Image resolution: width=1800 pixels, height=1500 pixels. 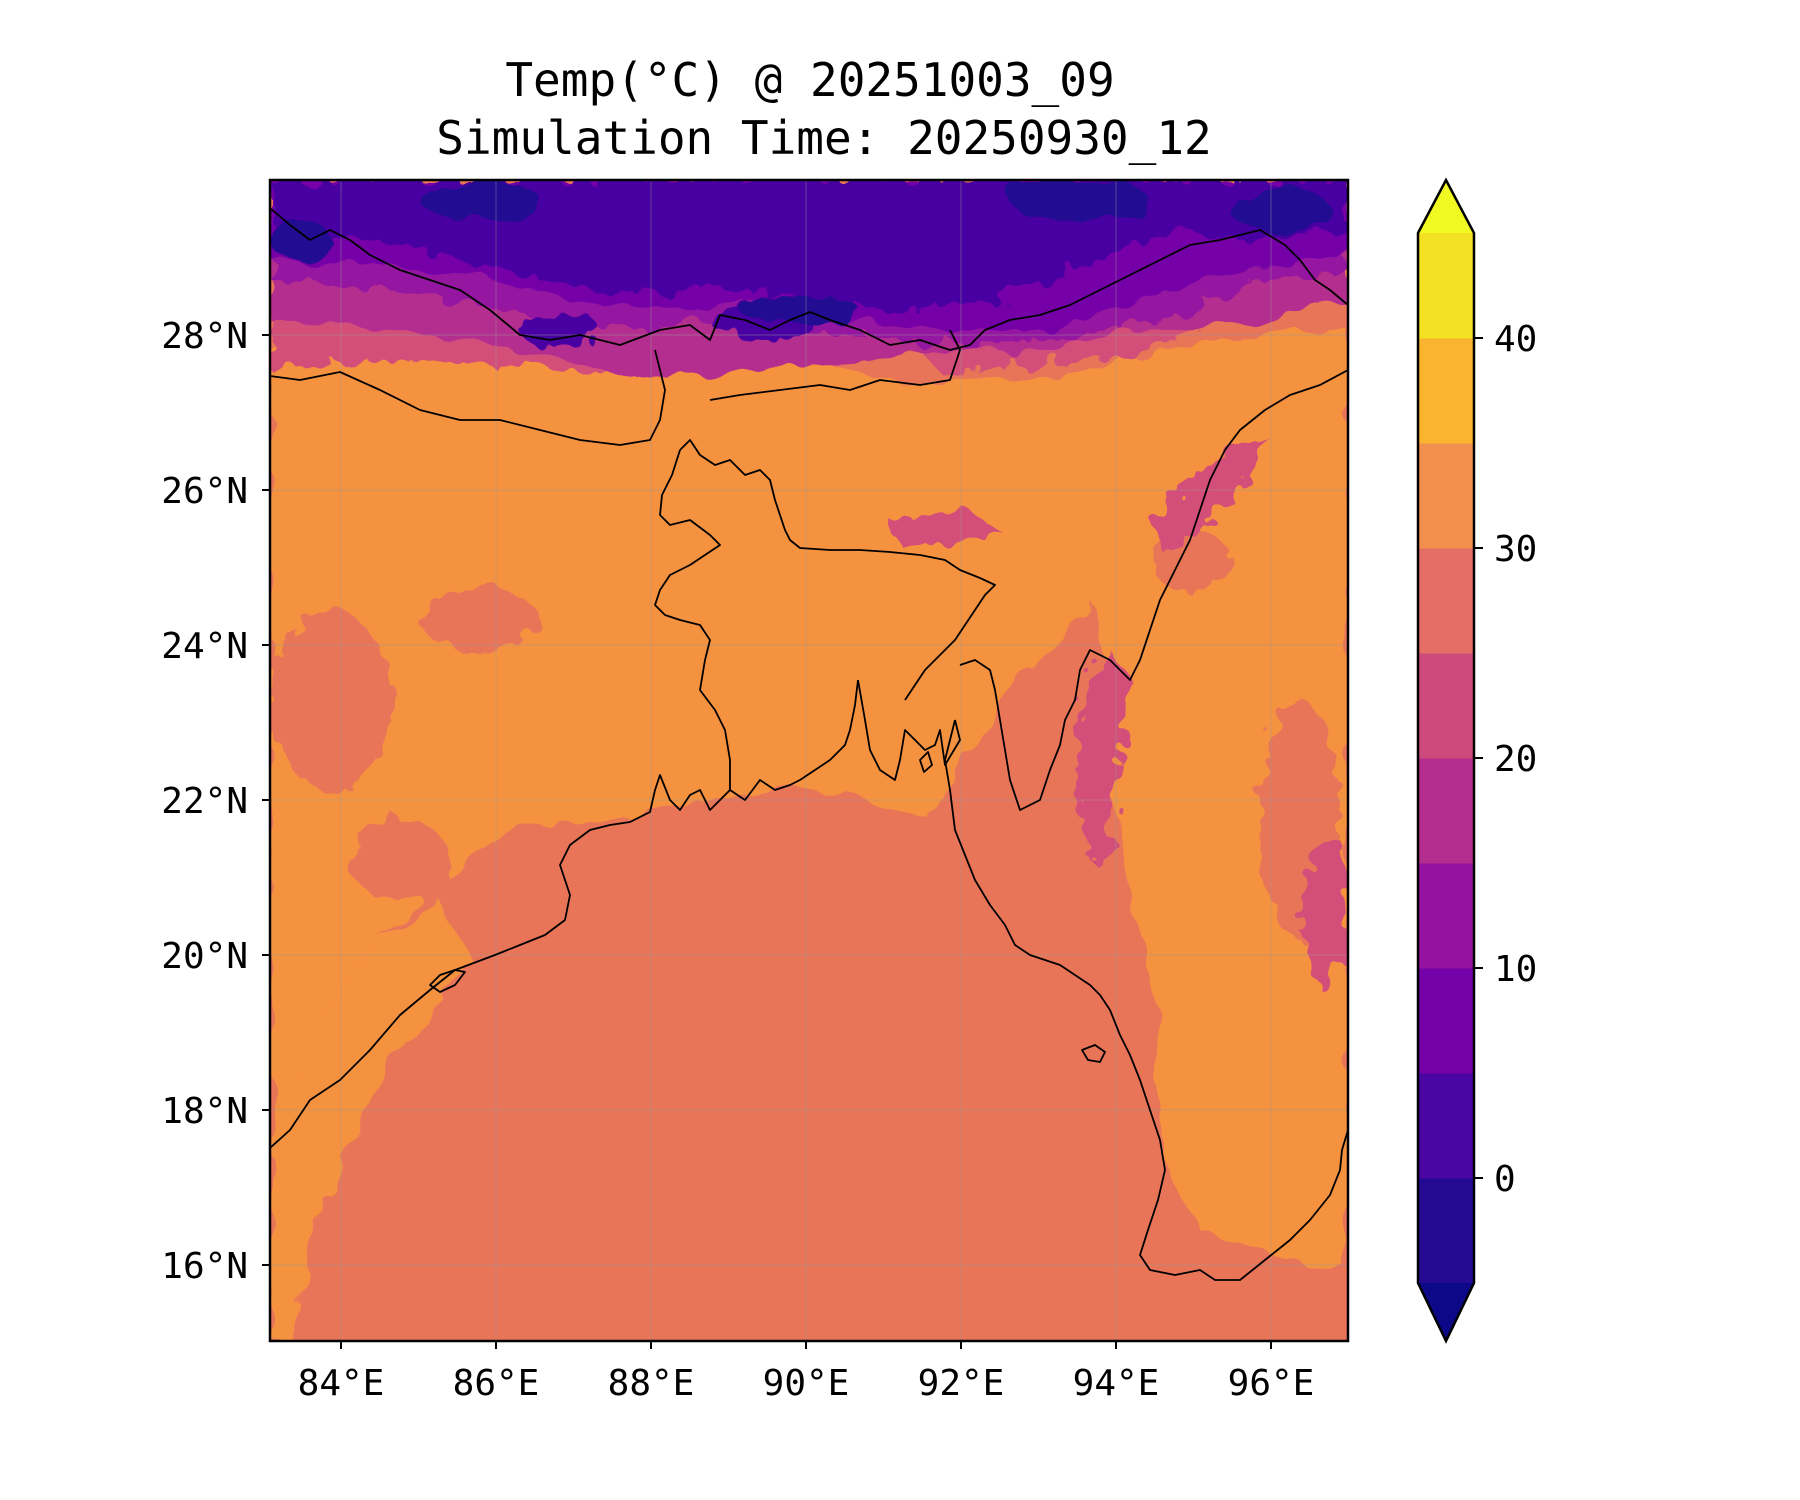 What do you see at coordinates (564, 914) in the screenshot?
I see `india-east-coastline` at bounding box center [564, 914].